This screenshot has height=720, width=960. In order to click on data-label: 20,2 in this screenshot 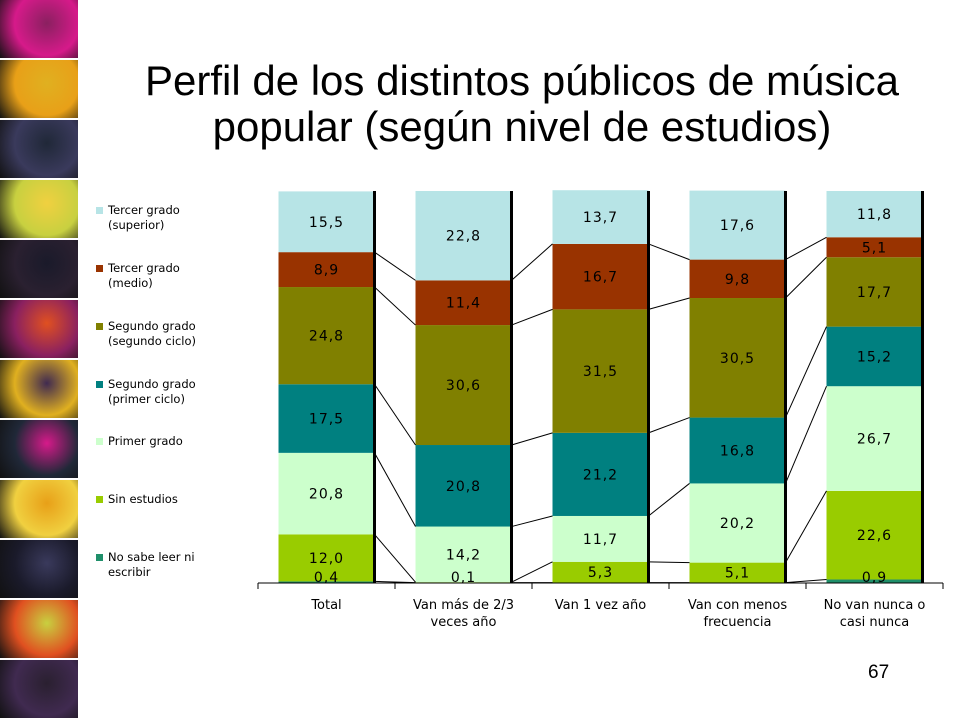, I will do `click(737, 524)`.